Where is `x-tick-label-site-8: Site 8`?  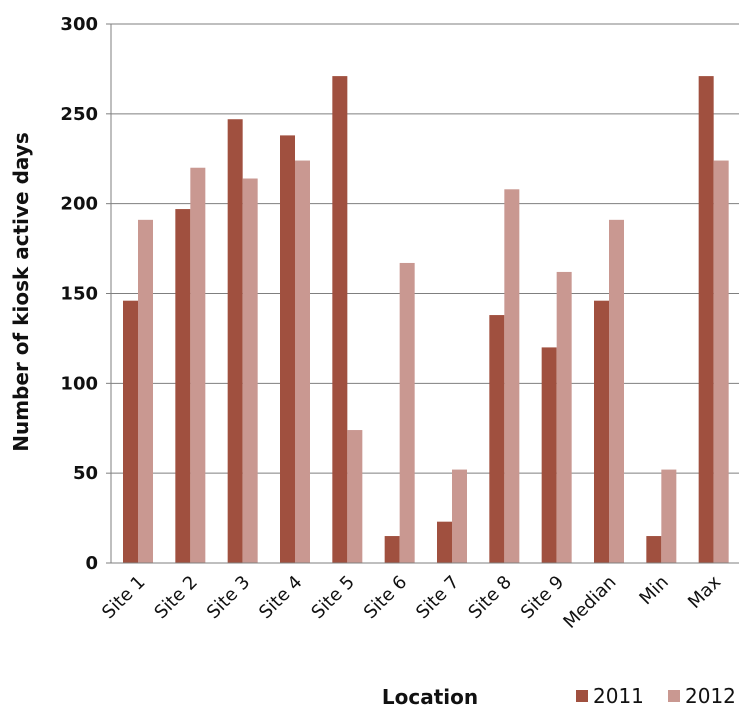
x-tick-label-site-8: Site 8 is located at coordinates (489, 597).